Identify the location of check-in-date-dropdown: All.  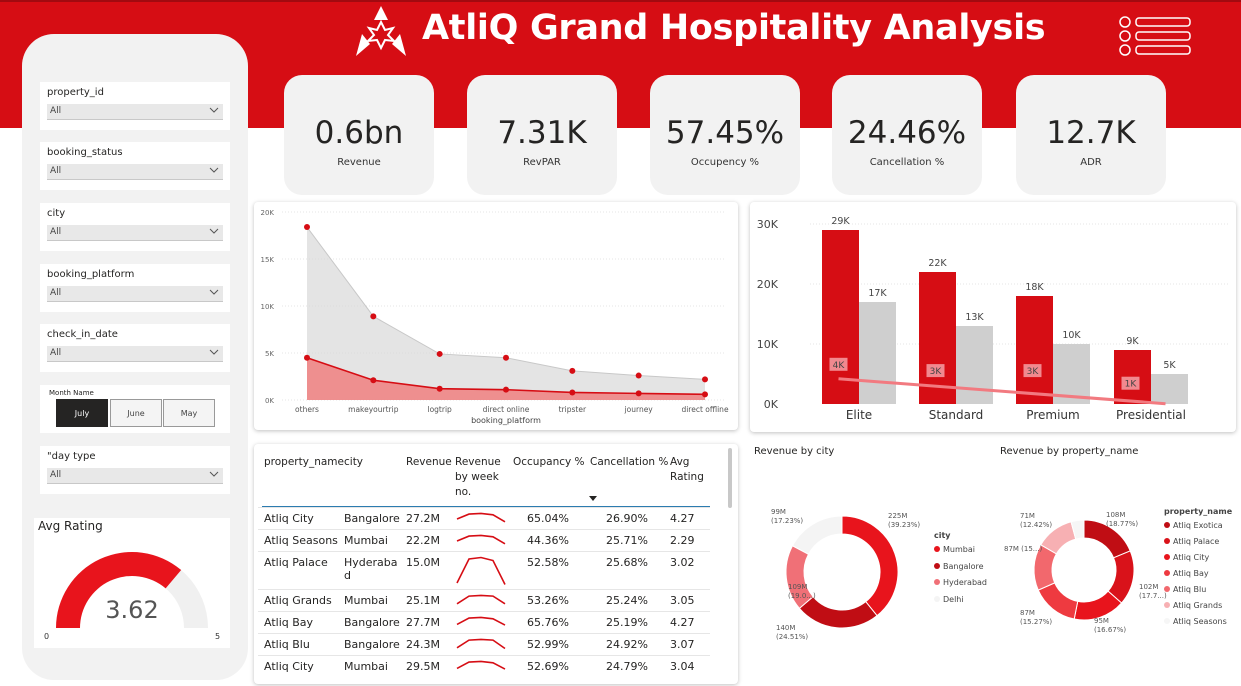
(135, 354).